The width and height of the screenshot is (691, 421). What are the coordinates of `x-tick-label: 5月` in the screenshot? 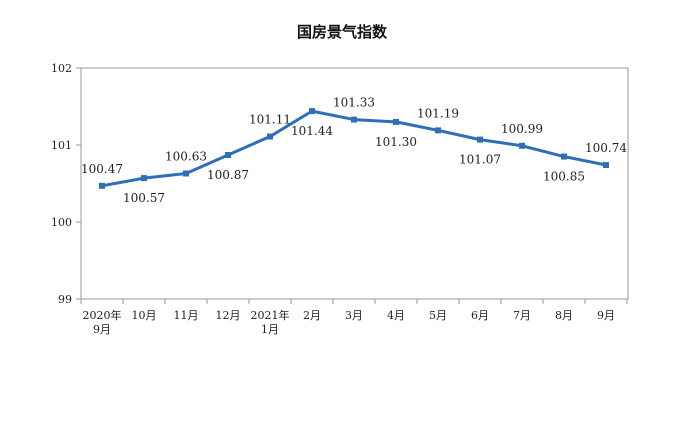 It's located at (438, 315).